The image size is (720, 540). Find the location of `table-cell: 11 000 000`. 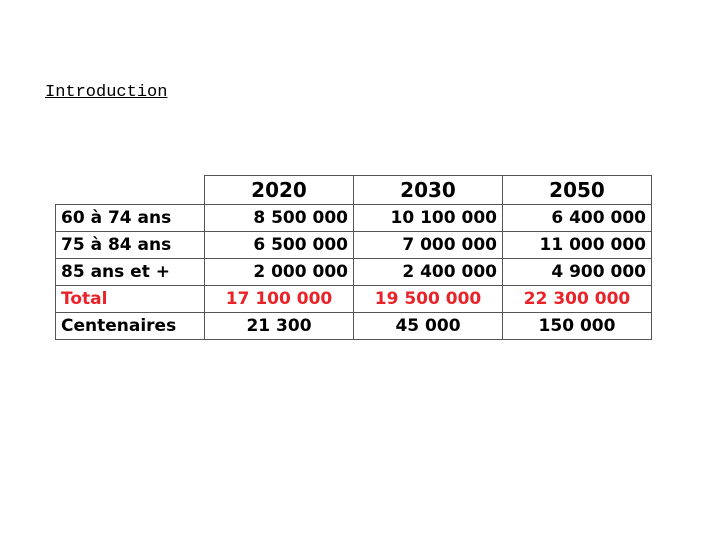

table-cell: 11 000 000 is located at coordinates (577, 245).